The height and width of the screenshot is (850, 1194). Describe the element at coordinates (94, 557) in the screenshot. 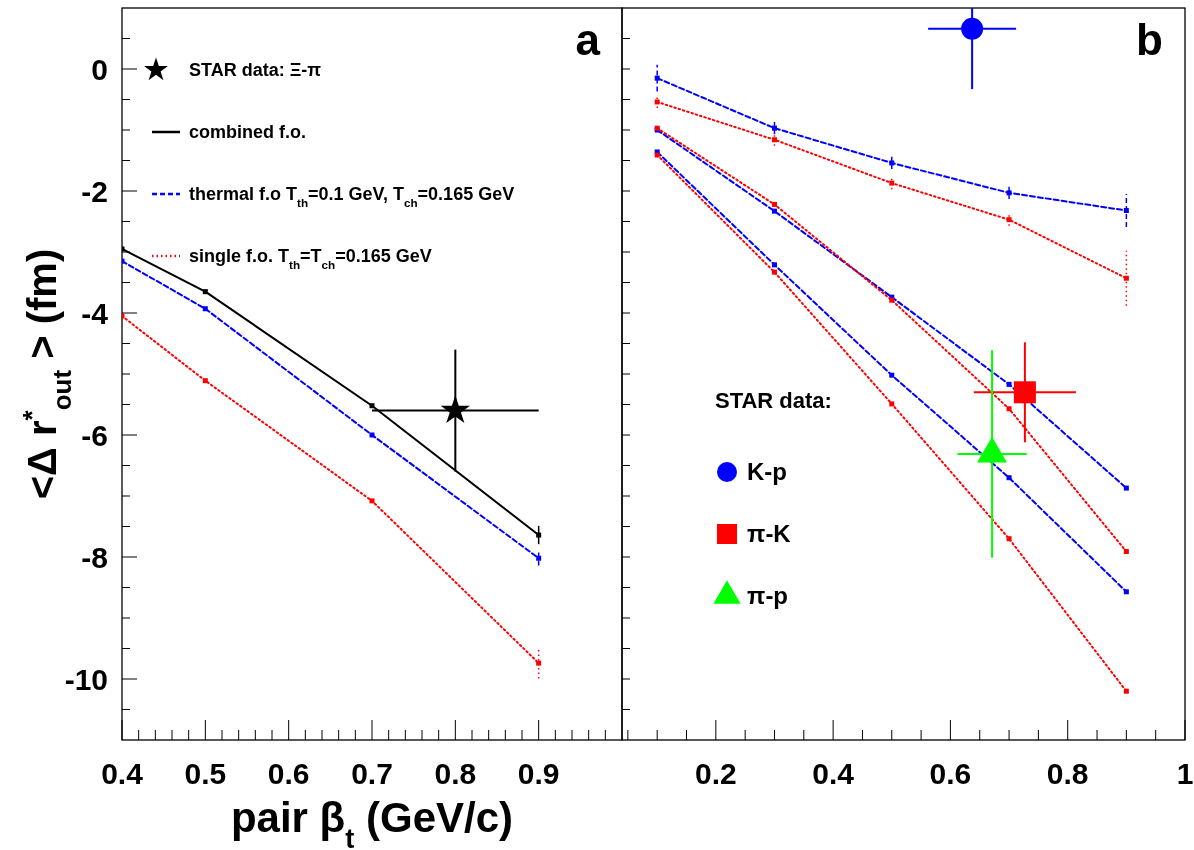

I see `y-tick-label: -8` at that location.